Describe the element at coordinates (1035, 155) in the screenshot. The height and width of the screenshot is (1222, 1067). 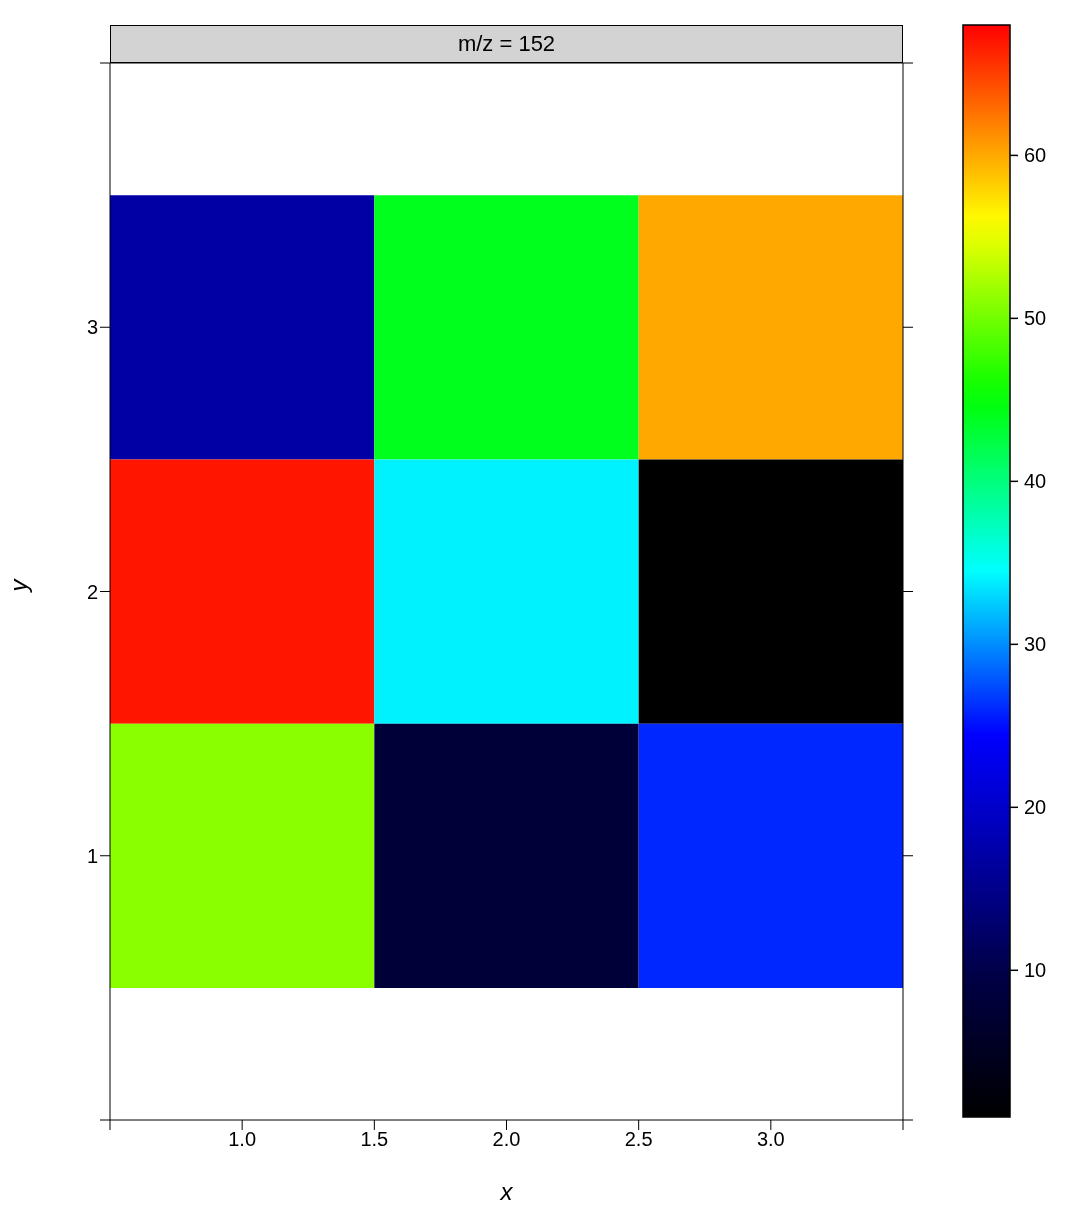
I see `color-bar-label: 60` at that location.